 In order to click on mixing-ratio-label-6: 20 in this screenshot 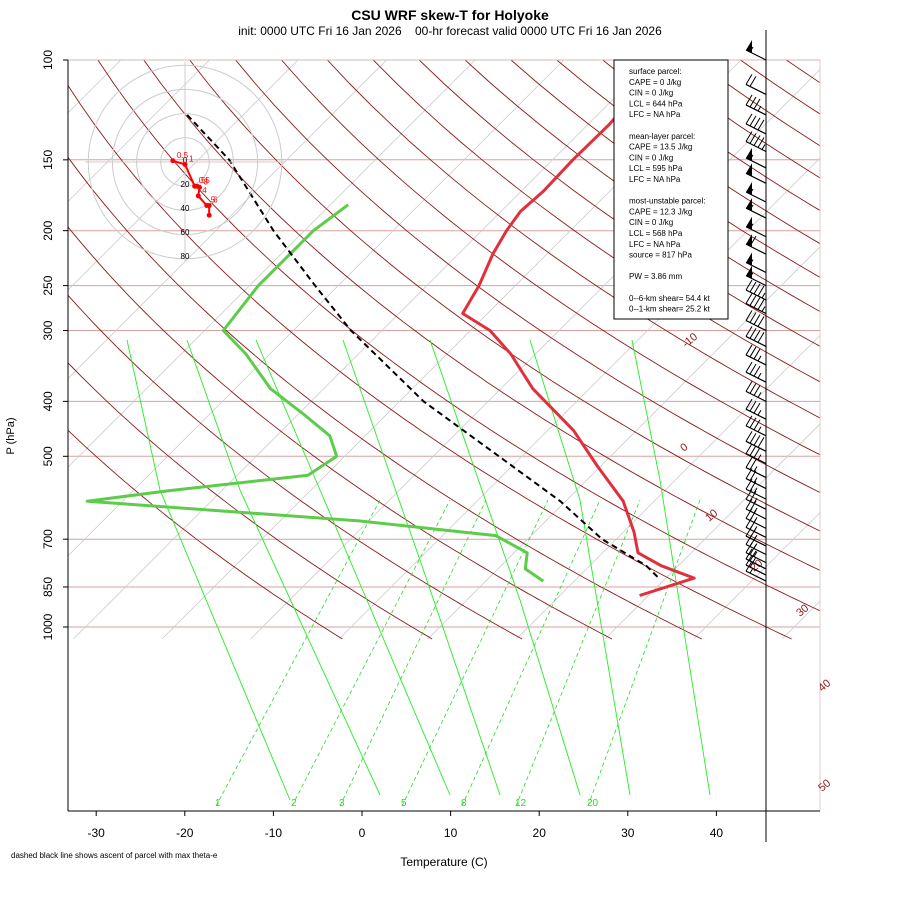, I will do `click(593, 803)`.